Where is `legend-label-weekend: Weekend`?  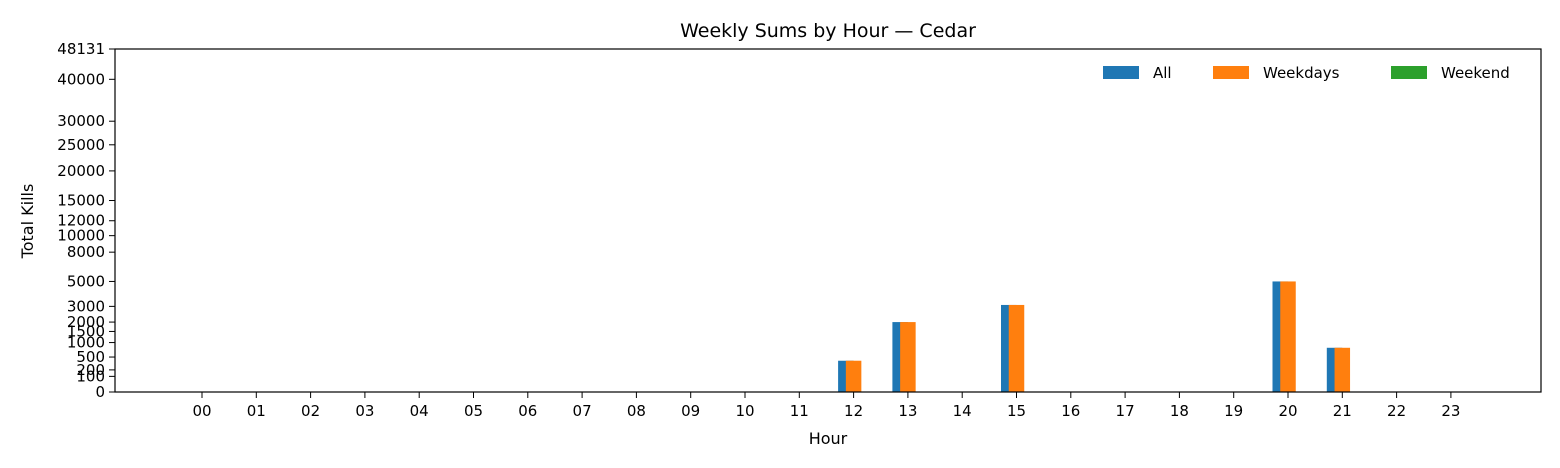 legend-label-weekend: Weekend is located at coordinates (1475, 73).